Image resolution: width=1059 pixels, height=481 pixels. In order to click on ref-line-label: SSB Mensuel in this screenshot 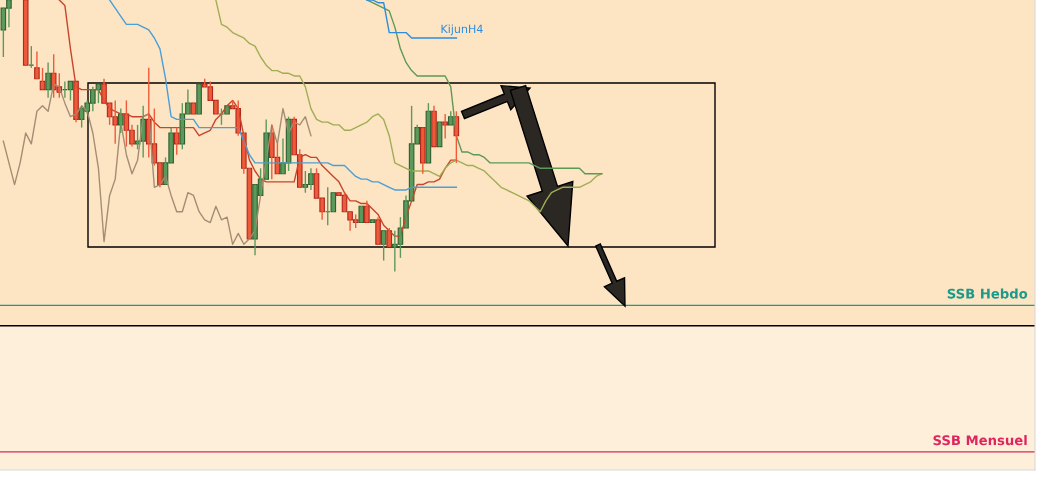, I will do `click(980, 440)`.